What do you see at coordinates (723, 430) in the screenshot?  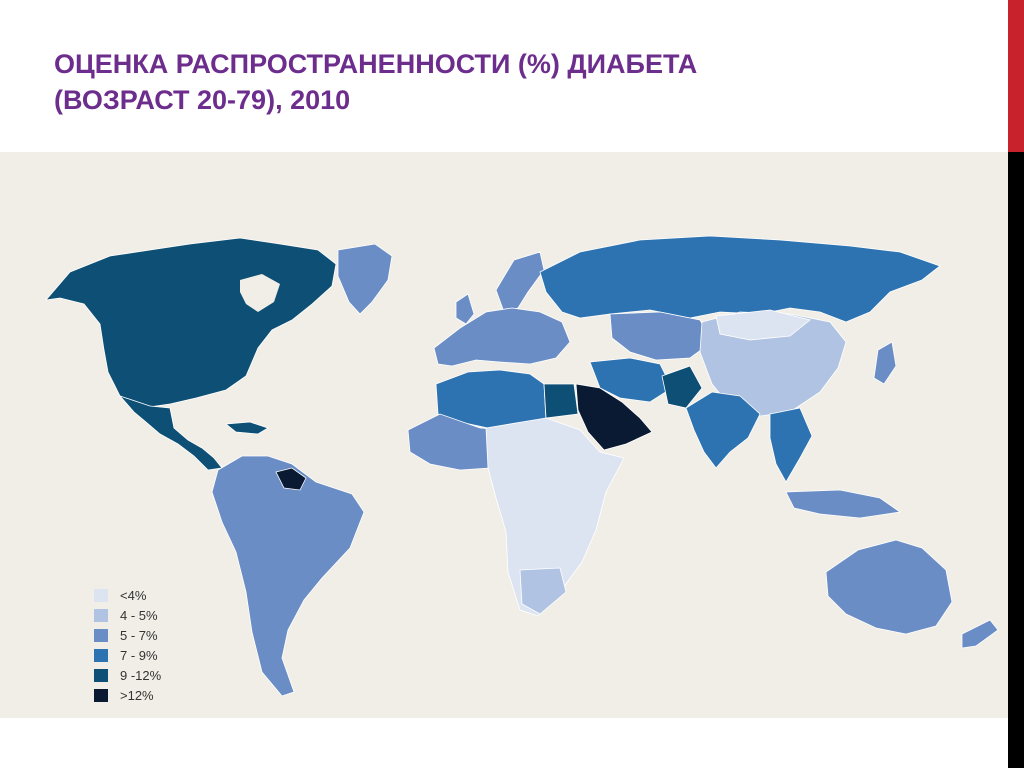 I see `india-region` at bounding box center [723, 430].